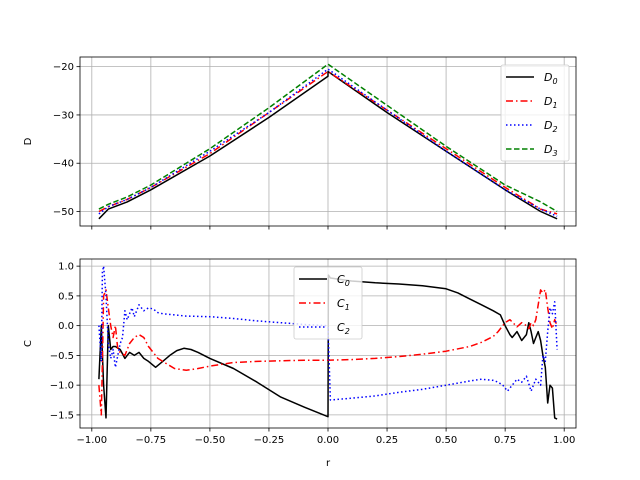 This screenshot has width=640, height=480. I want to click on bottom-panel-x-tick-label: 0.75, so click(505, 440).